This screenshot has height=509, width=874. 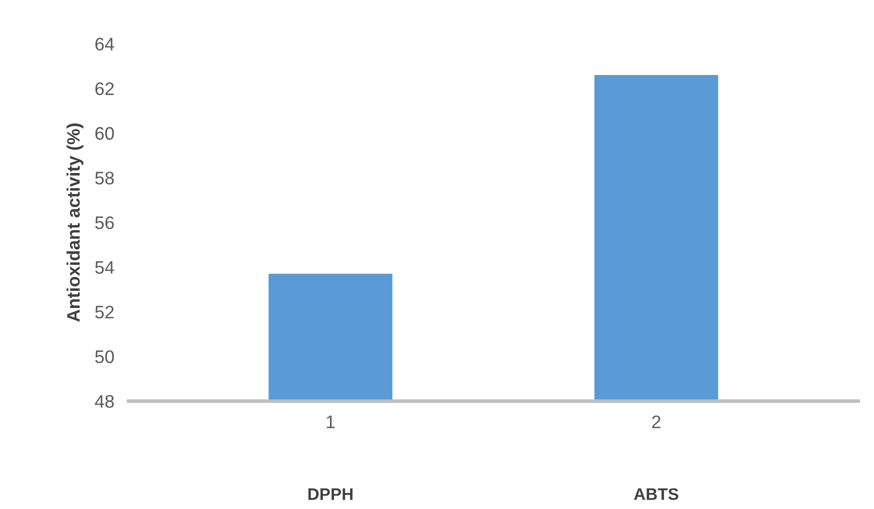 What do you see at coordinates (104, 44) in the screenshot?
I see `y-tick-label: 64` at bounding box center [104, 44].